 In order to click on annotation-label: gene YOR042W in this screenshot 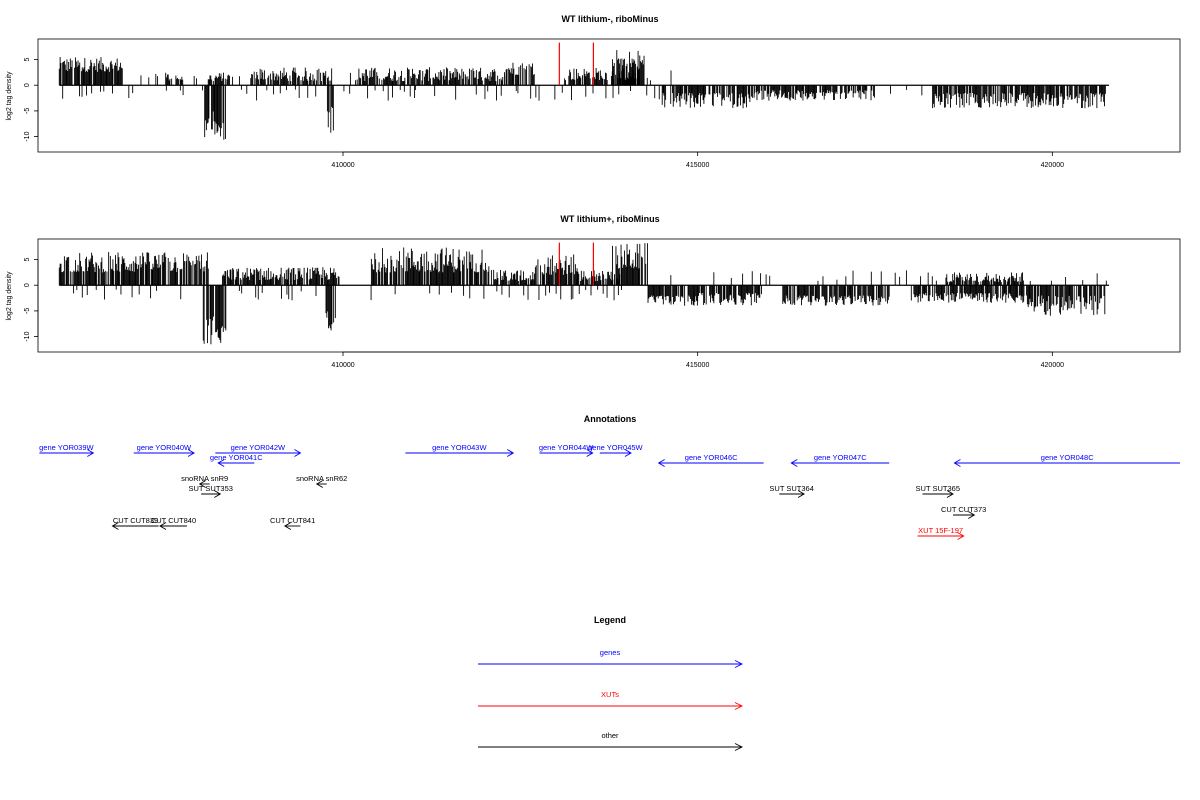, I will do `click(258, 447)`.